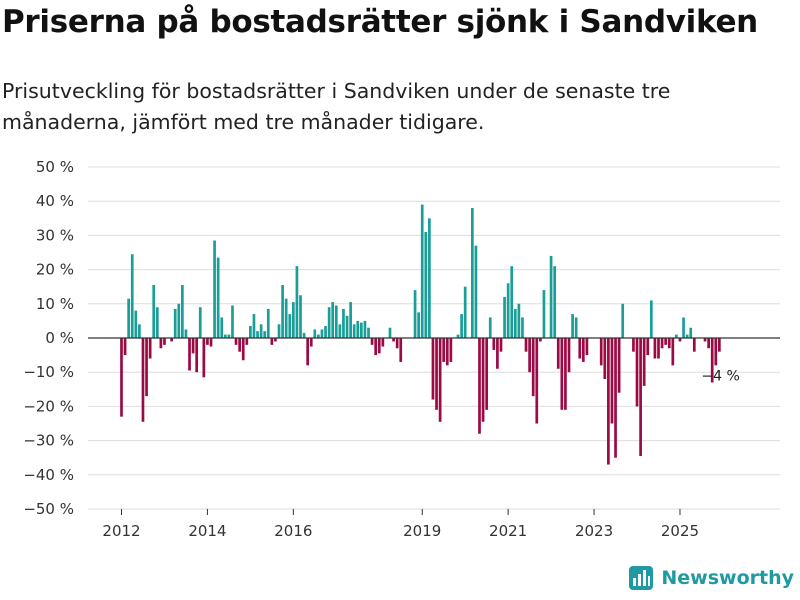 The height and width of the screenshot is (600, 800). I want to click on brand-logo: Newsworthy, so click(711, 578).